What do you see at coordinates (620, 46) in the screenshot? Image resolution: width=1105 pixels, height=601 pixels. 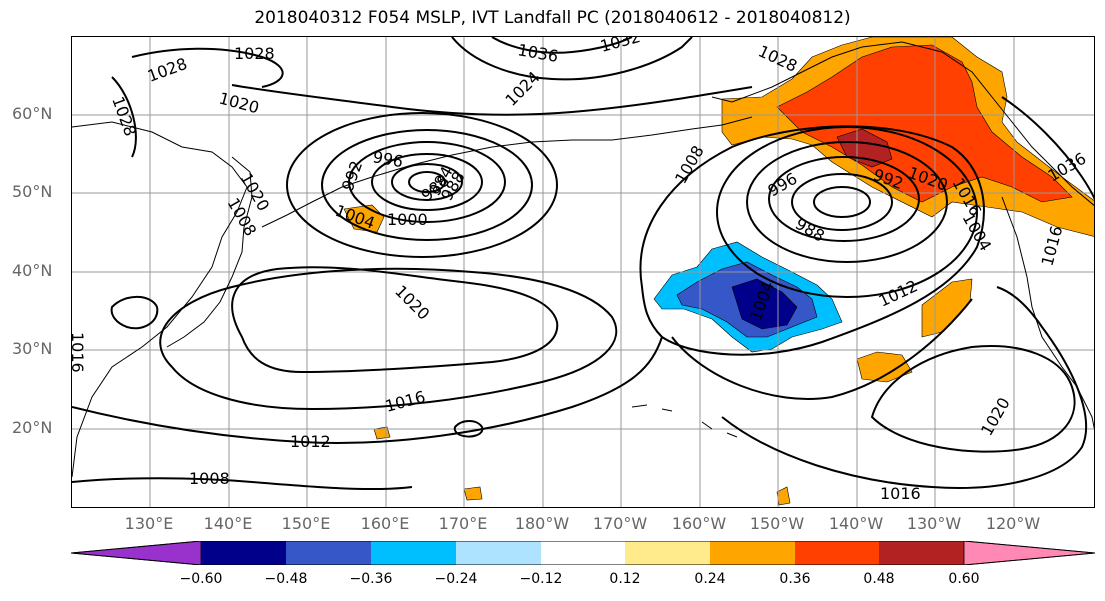 I see `contour-label: 1032` at bounding box center [620, 46].